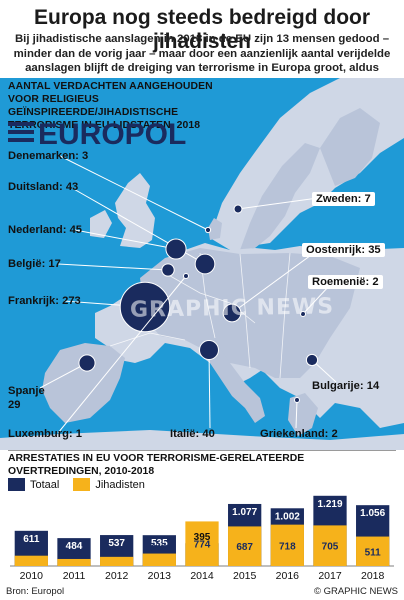 This screenshot has height=600, width=404. Describe the element at coordinates (367, 199) in the screenshot. I see `country-value: 7` at that location.